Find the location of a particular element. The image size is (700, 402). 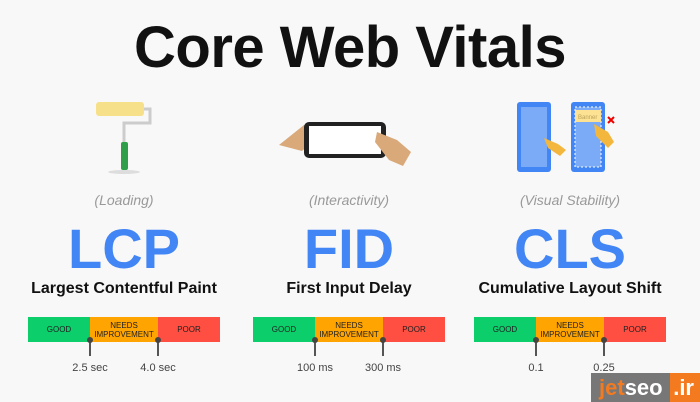

metric-acronym: FID is located at coordinates (349, 248).